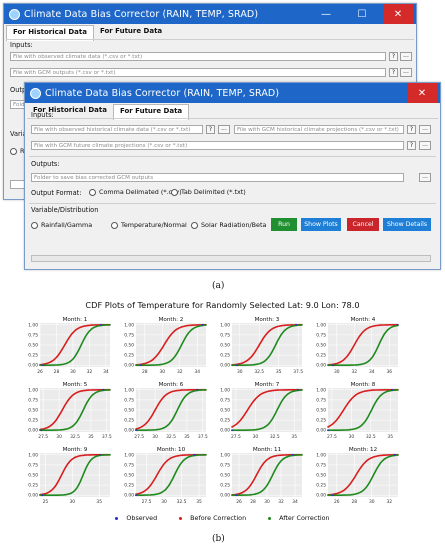  What do you see at coordinates (13, 151) in the screenshot?
I see `back-radio-rainfall` at bounding box center [13, 151].